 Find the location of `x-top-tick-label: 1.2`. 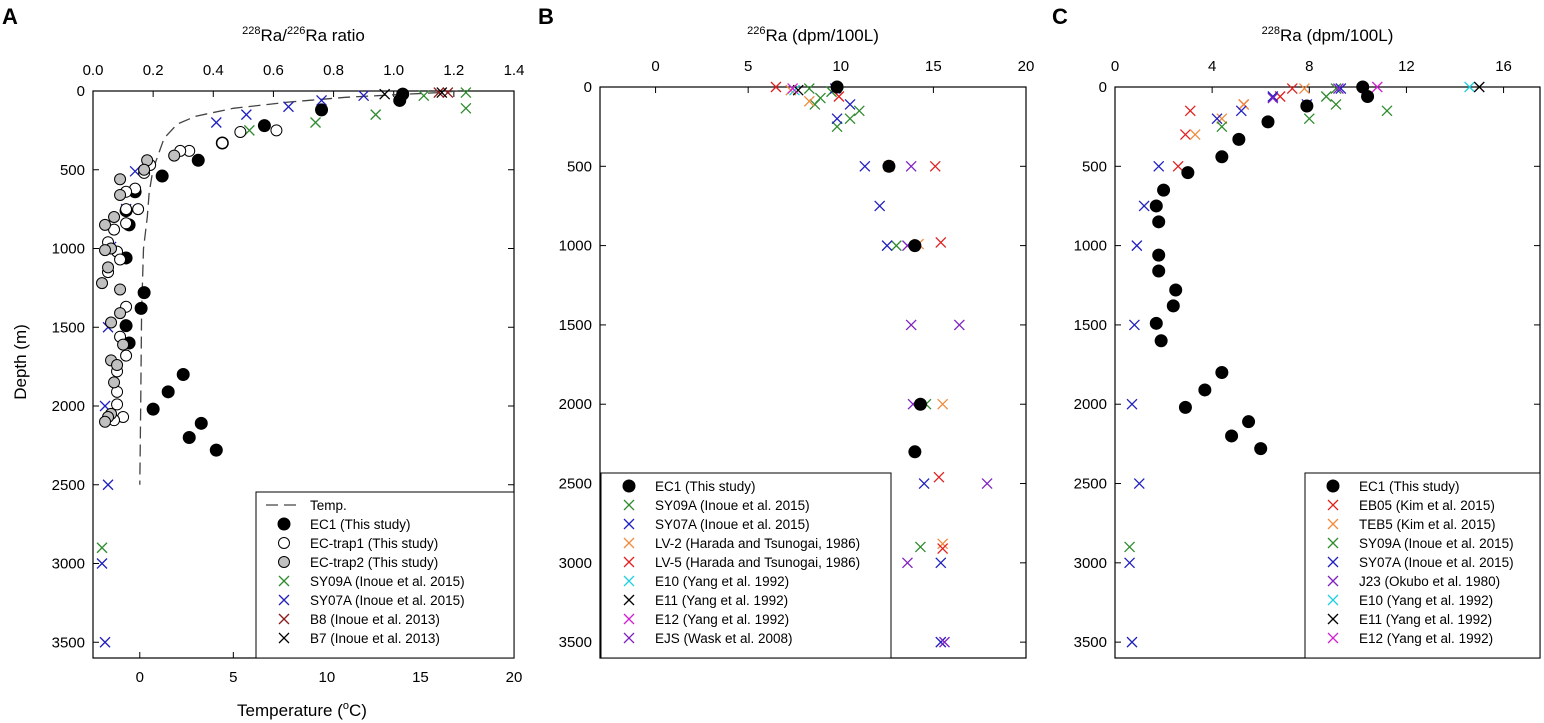

x-top-tick-label: 1.2 is located at coordinates (453, 70).